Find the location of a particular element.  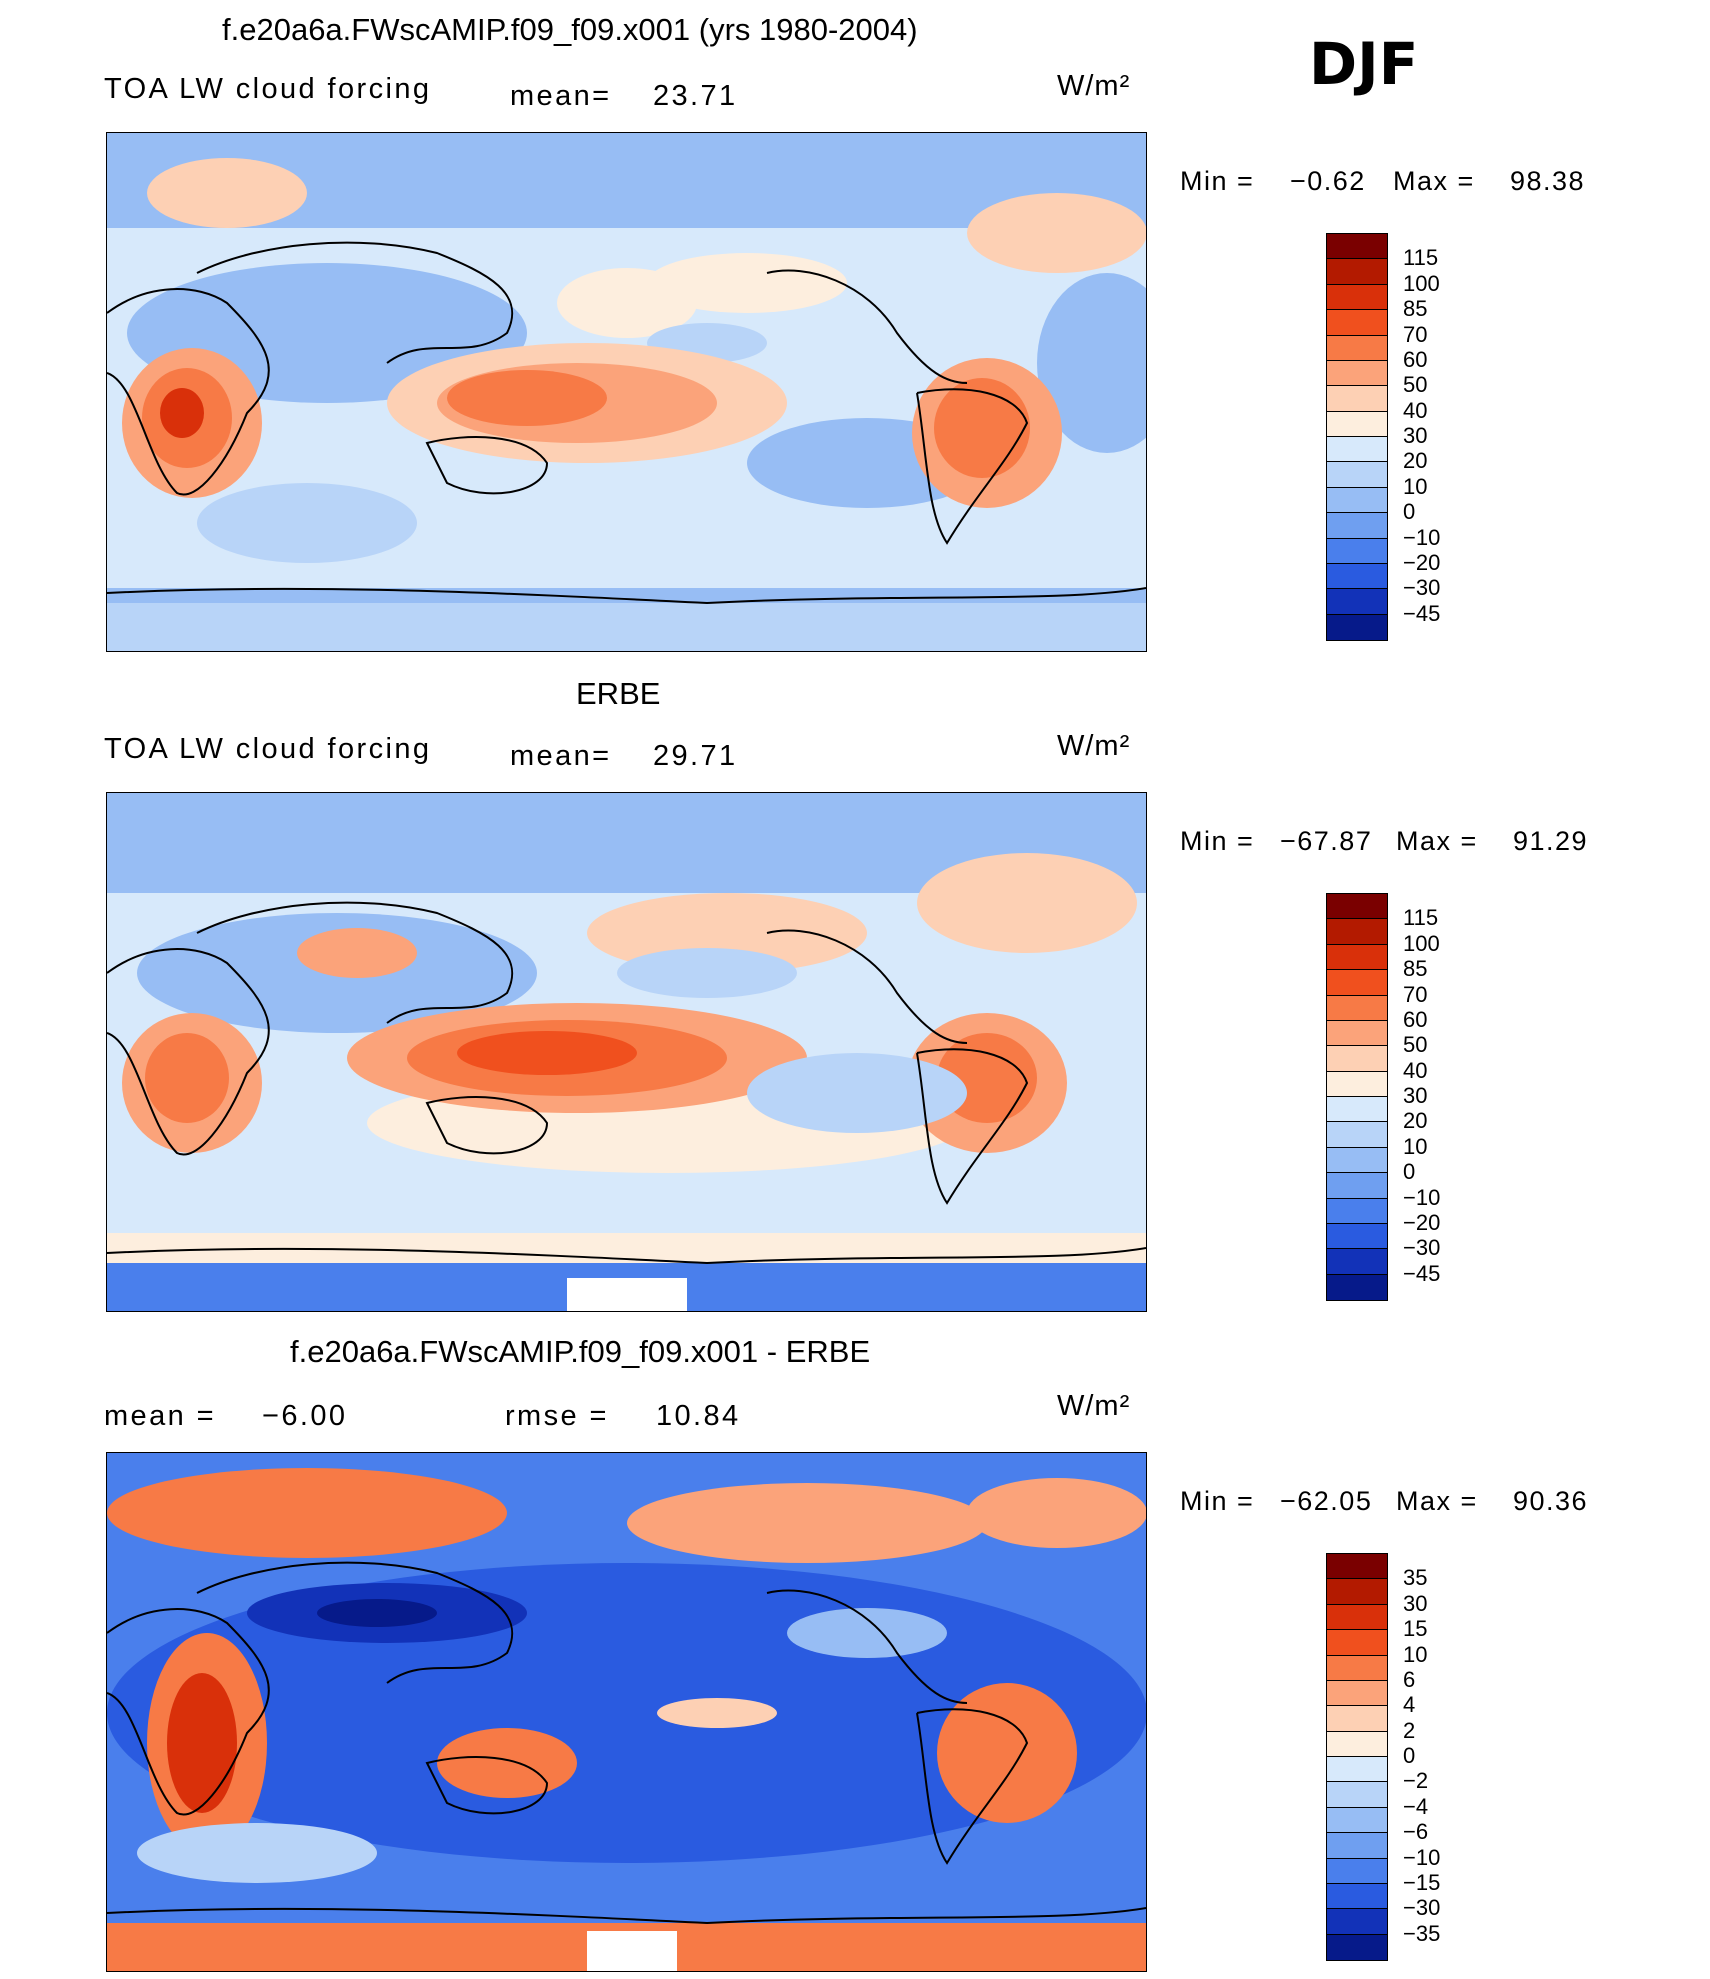

panel2-min-value: −67.87 is located at coordinates (1326, 841).